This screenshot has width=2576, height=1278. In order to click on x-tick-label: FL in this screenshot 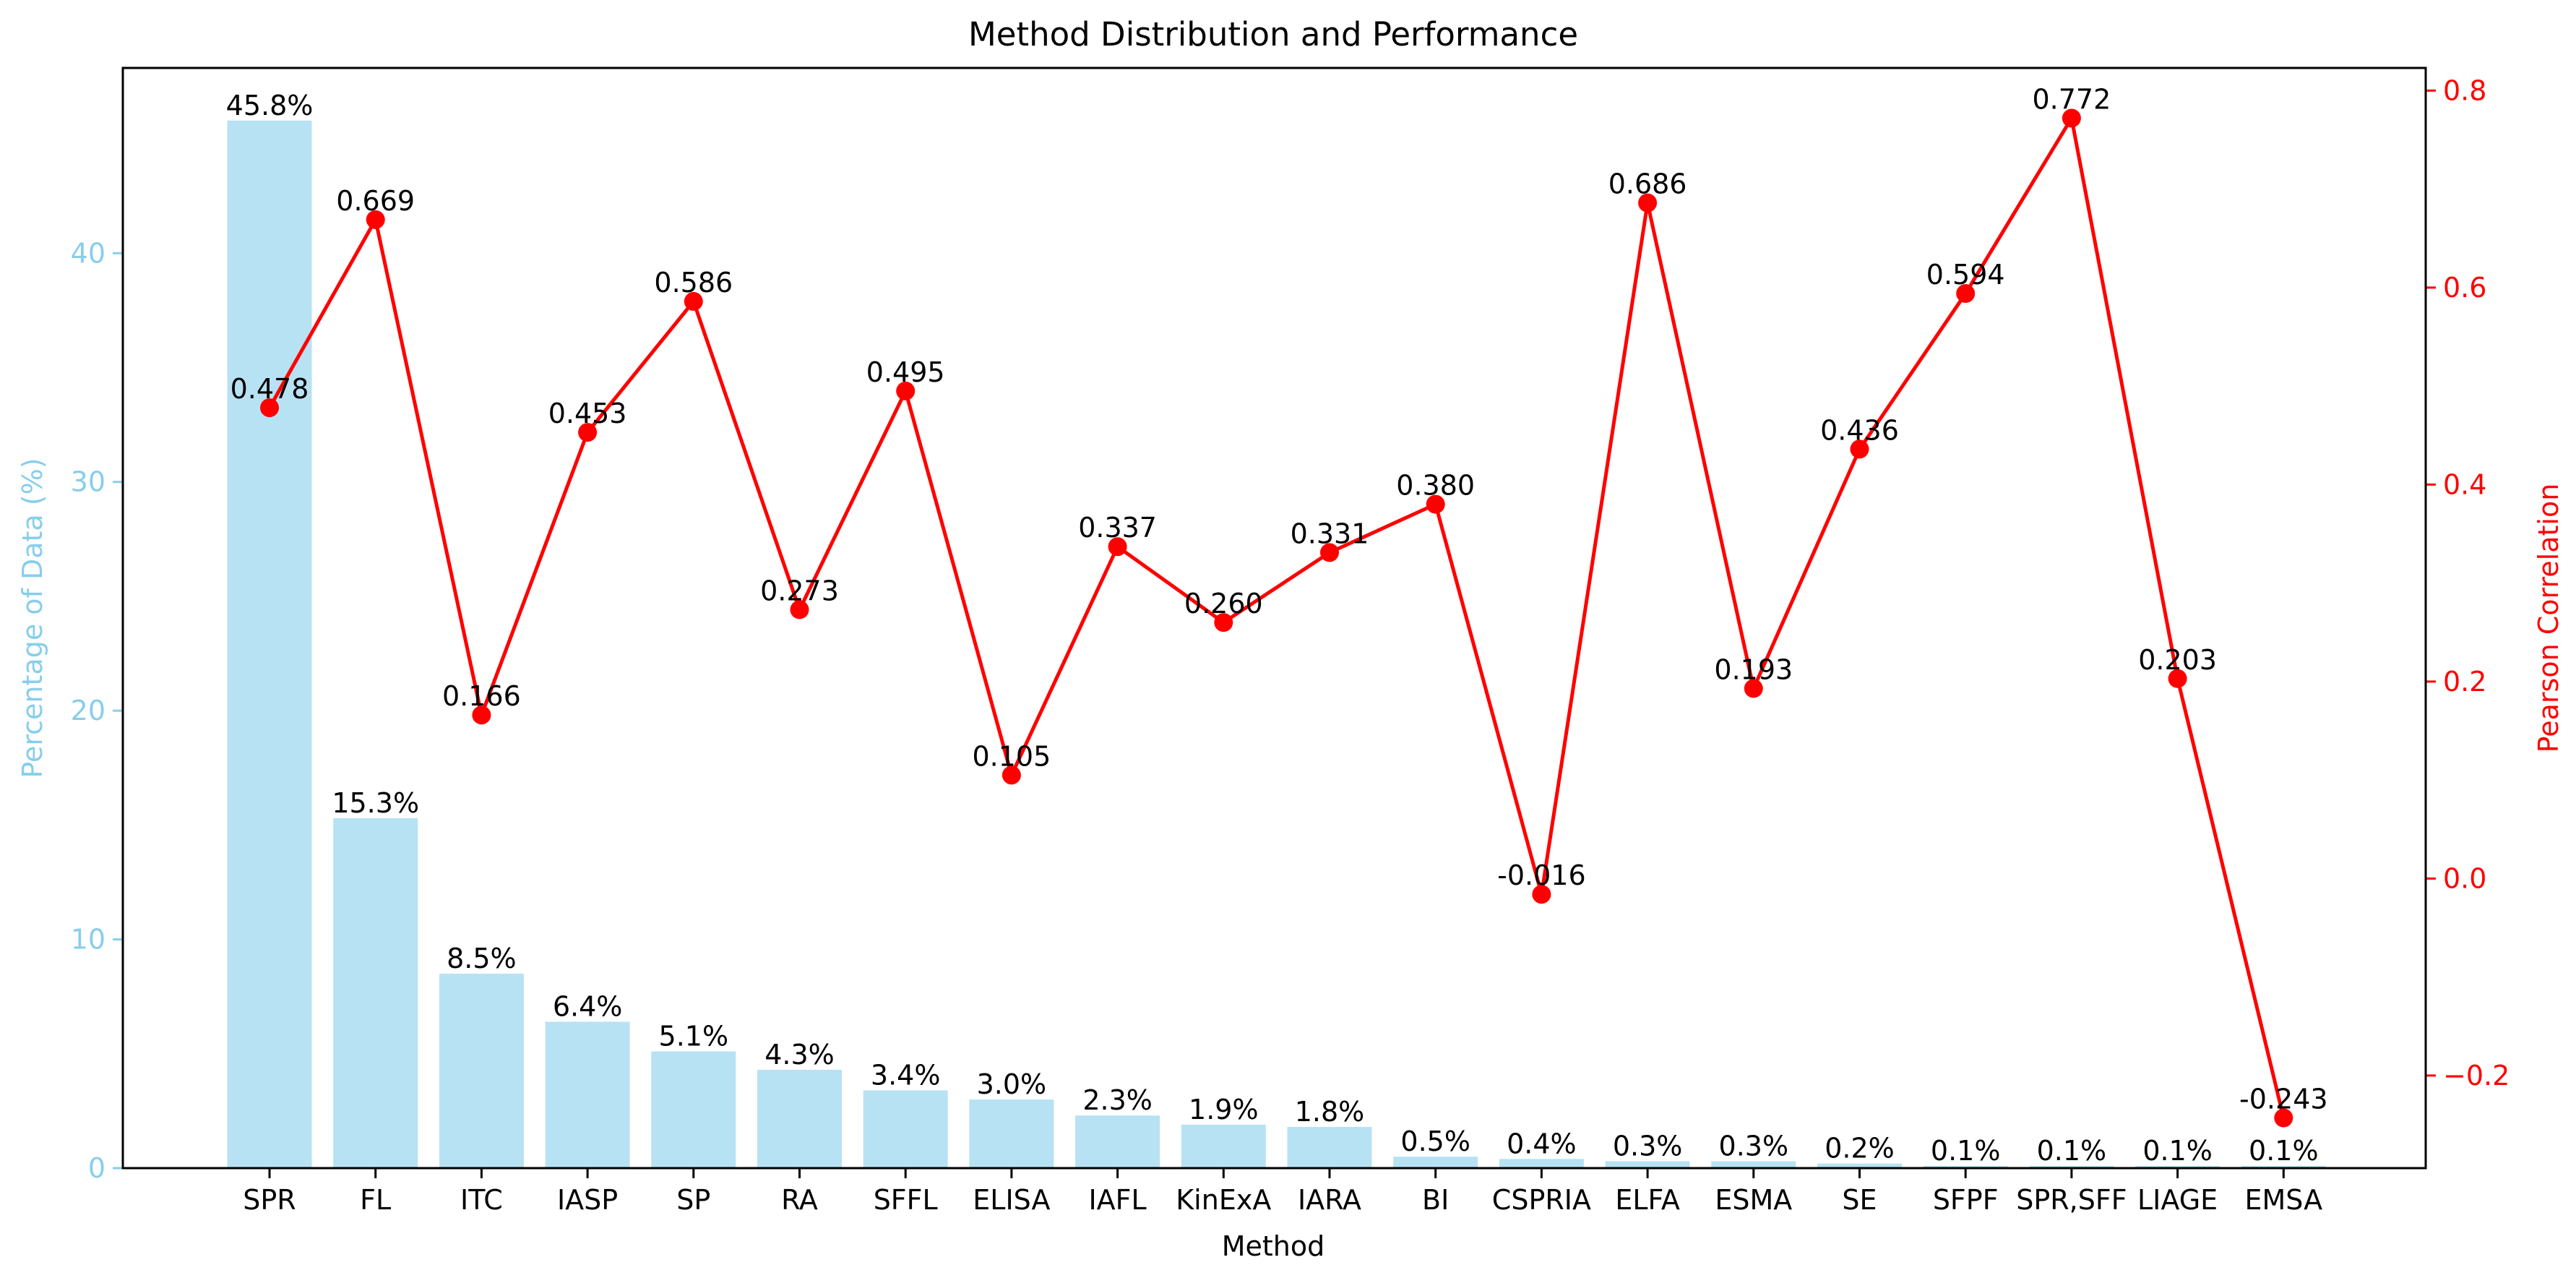, I will do `click(375, 1200)`.